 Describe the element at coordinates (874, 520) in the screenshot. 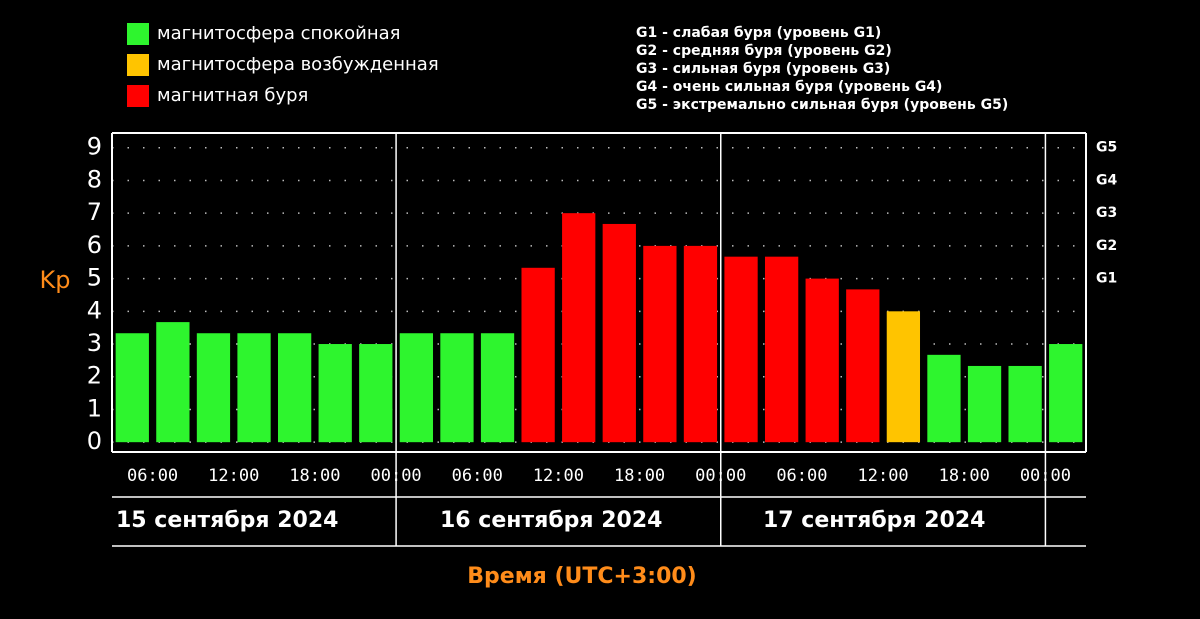

I see `day-label: 17 сентября 2024` at that location.